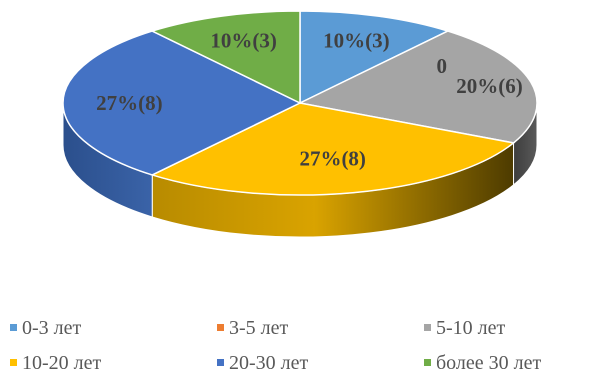 Image resolution: width=608 pixels, height=385 pixels. Describe the element at coordinates (220, 327) in the screenshot. I see `legend-swatch-3-5-лет` at that location.